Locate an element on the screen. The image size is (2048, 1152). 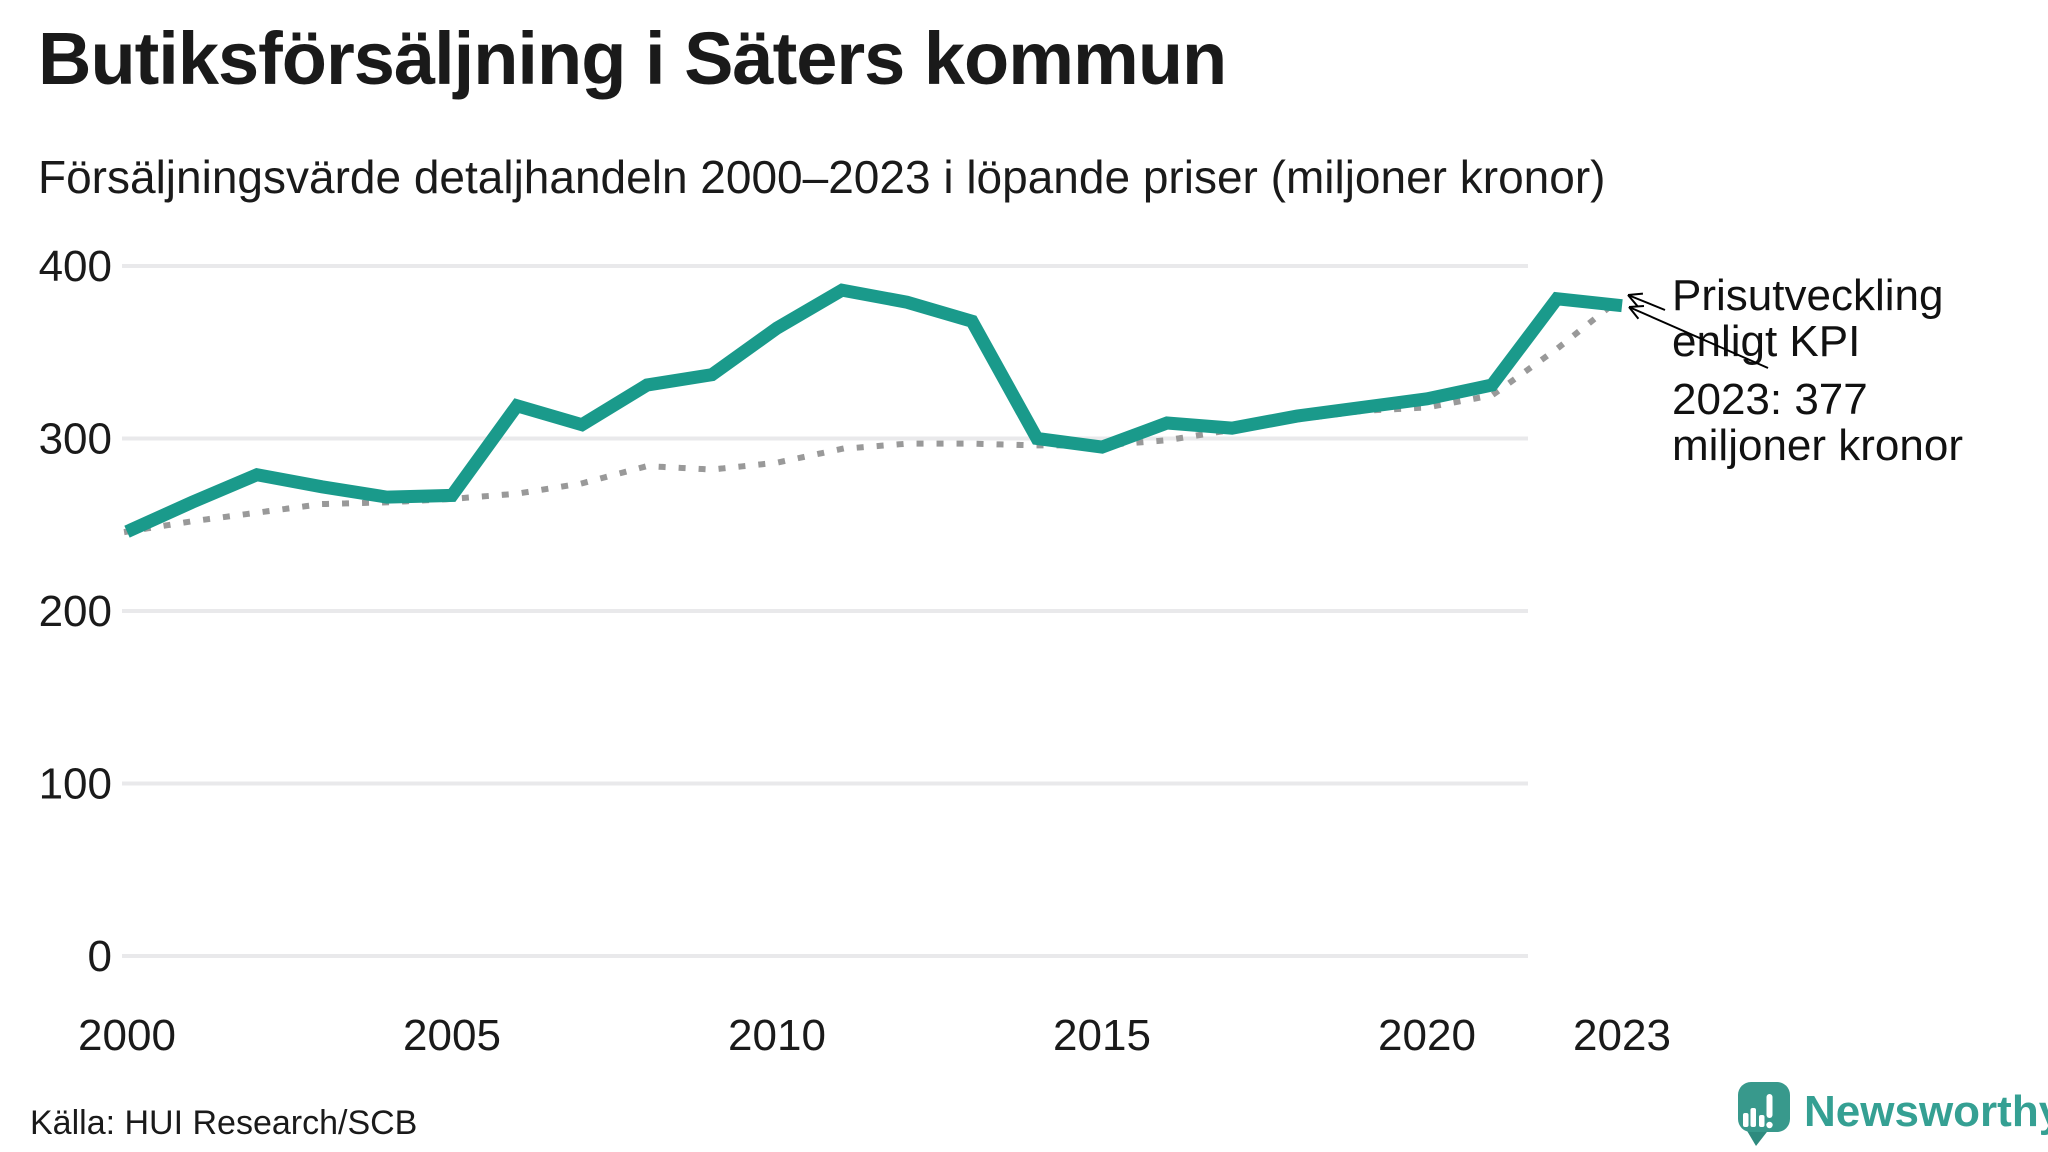
annotation-arrow-kpi is located at coordinates (1646, 302).